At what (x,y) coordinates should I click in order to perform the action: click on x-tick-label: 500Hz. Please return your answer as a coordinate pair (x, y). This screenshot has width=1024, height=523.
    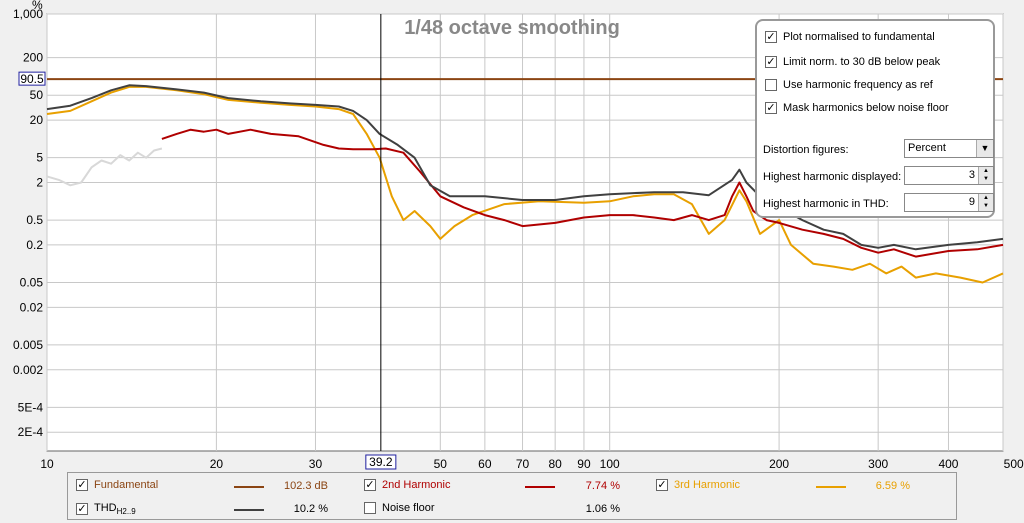
    Looking at the image, I should click on (1014, 463).